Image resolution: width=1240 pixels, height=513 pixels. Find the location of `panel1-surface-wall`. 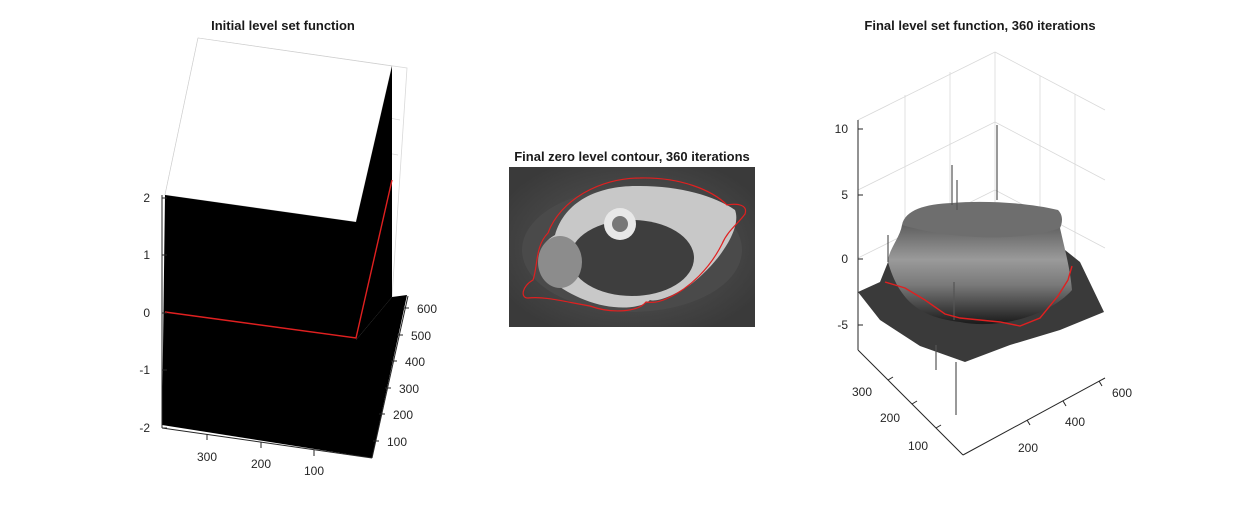

panel1-surface-wall is located at coordinates (374, 203).